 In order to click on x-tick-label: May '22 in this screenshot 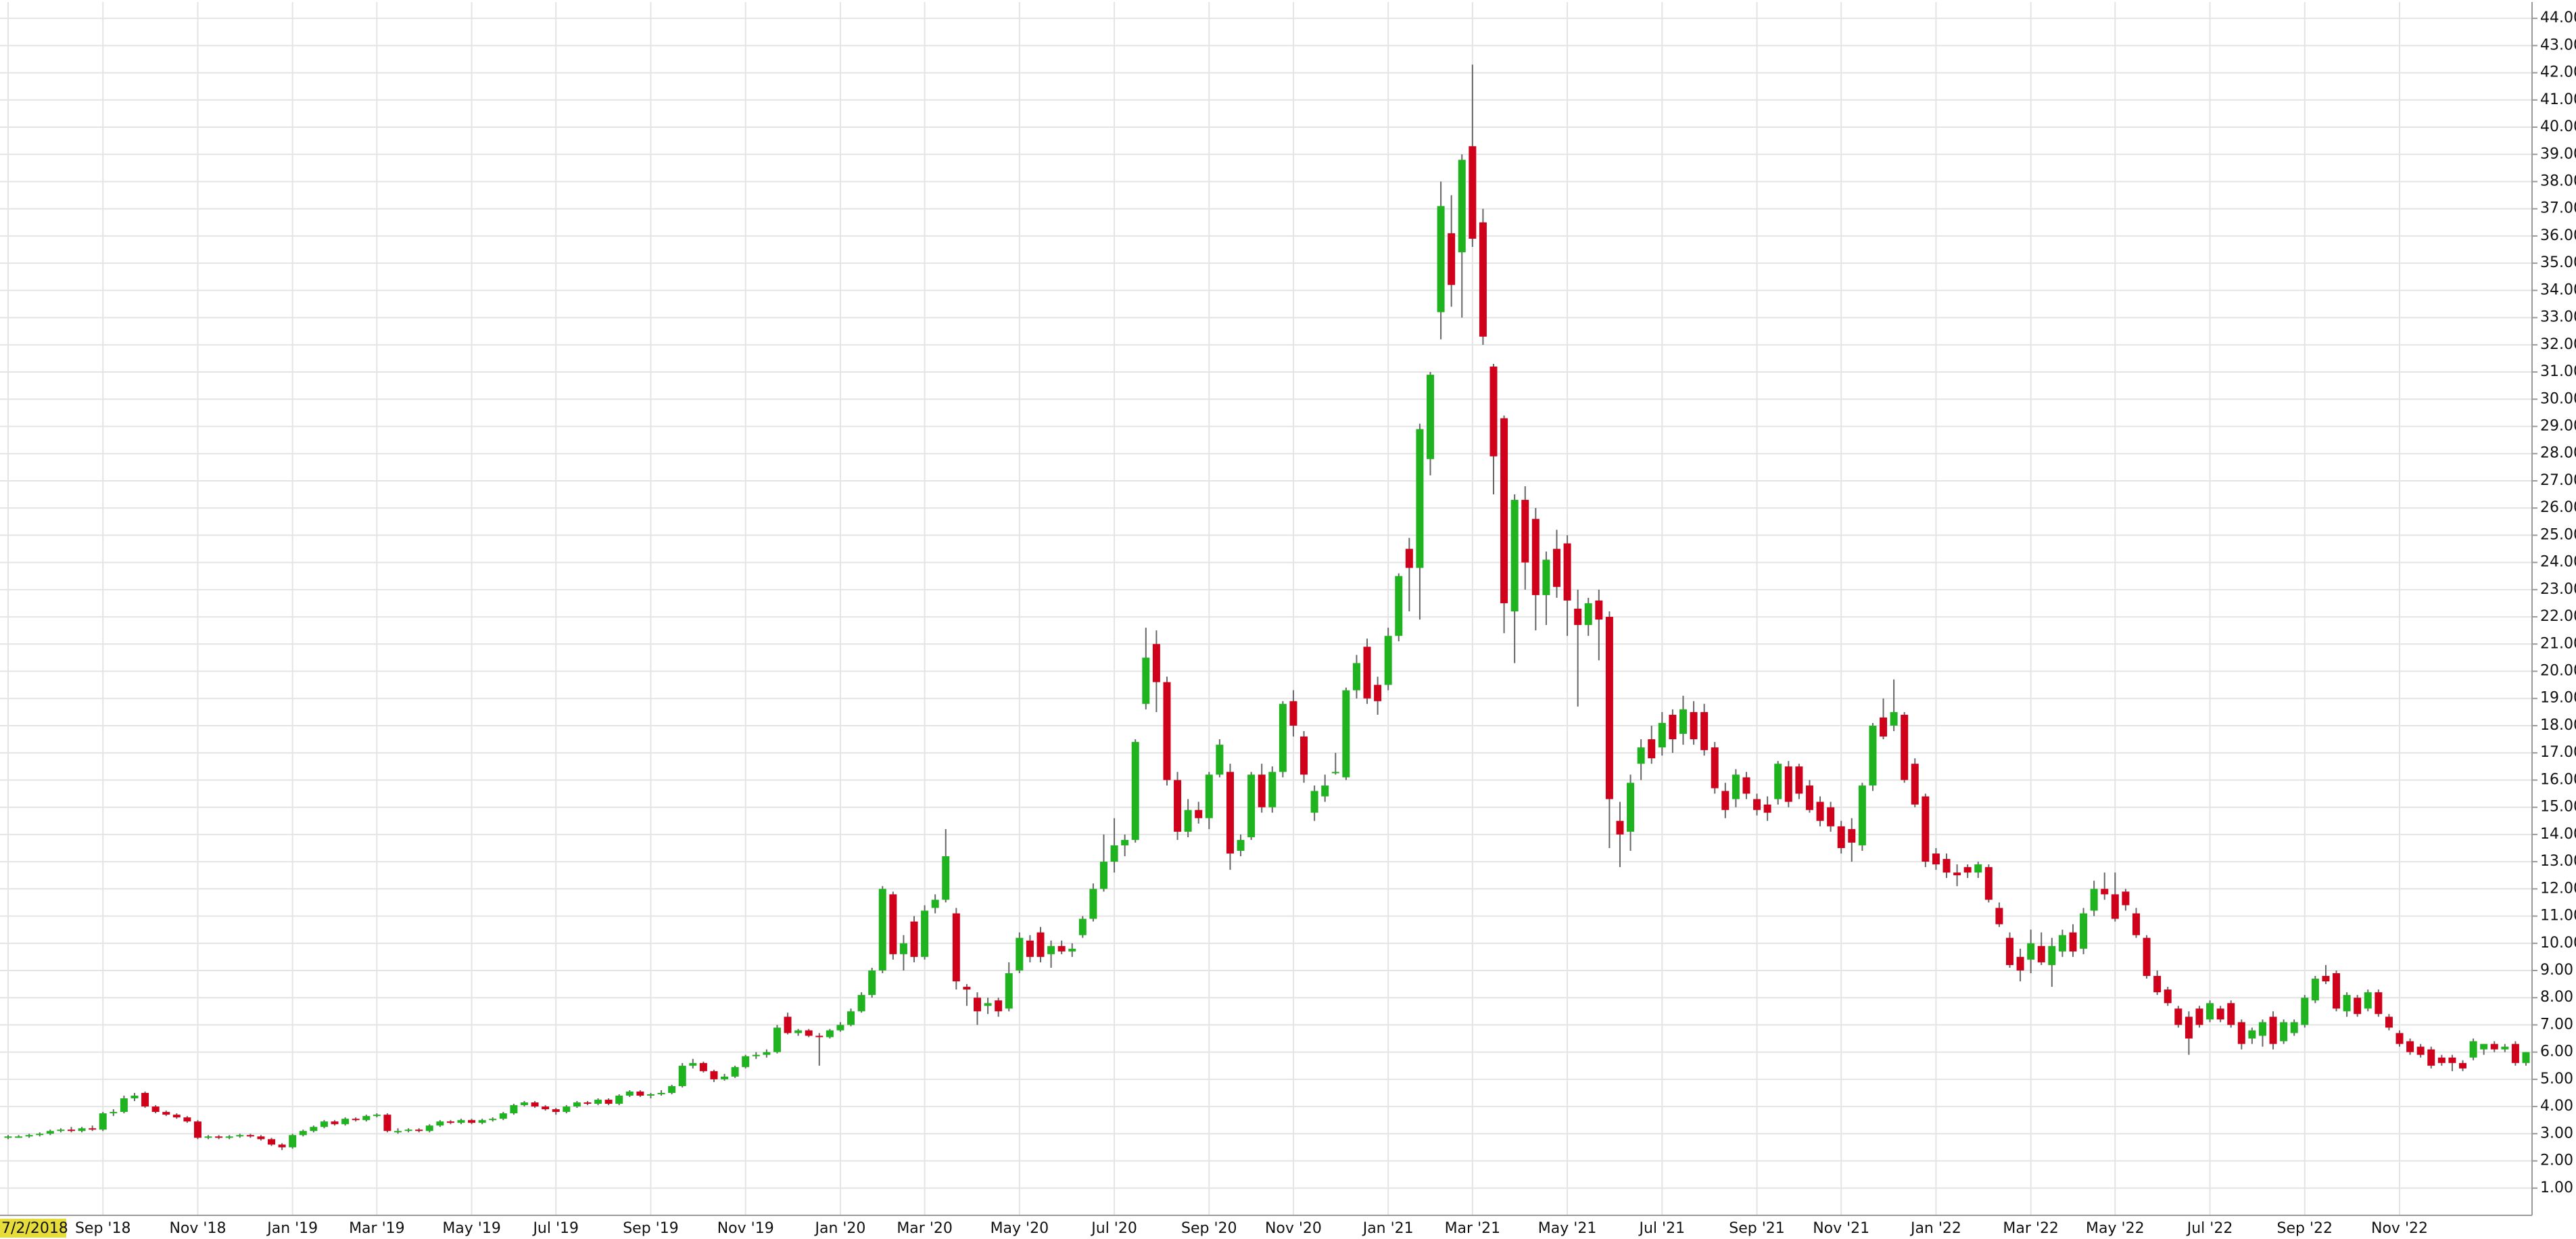, I will do `click(2115, 1229)`.